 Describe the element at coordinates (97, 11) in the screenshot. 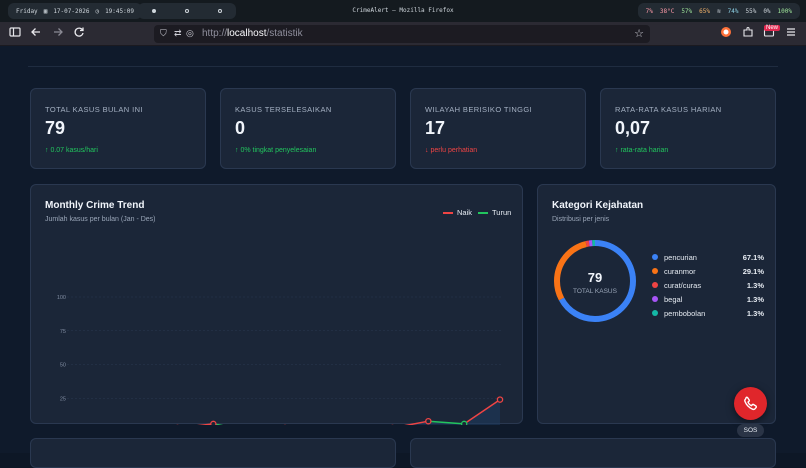

I see `clock-icon: ◷` at that location.